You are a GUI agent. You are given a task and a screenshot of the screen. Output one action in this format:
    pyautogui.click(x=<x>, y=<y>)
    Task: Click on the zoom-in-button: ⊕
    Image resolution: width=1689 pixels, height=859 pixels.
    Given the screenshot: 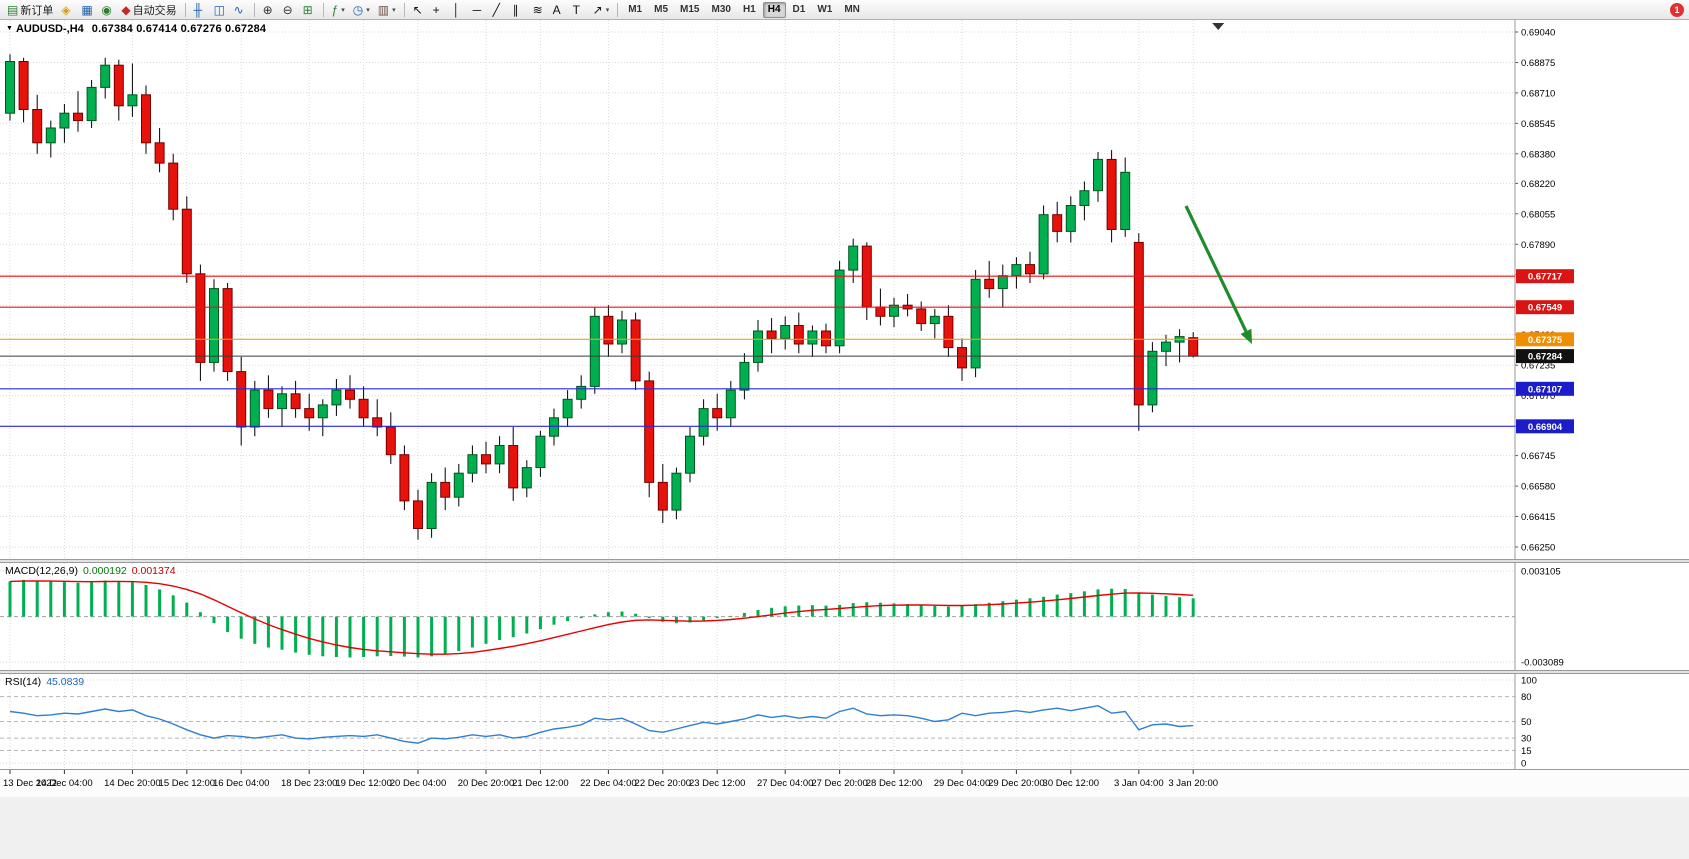 What is the action you would take?
    pyautogui.click(x=269, y=10)
    